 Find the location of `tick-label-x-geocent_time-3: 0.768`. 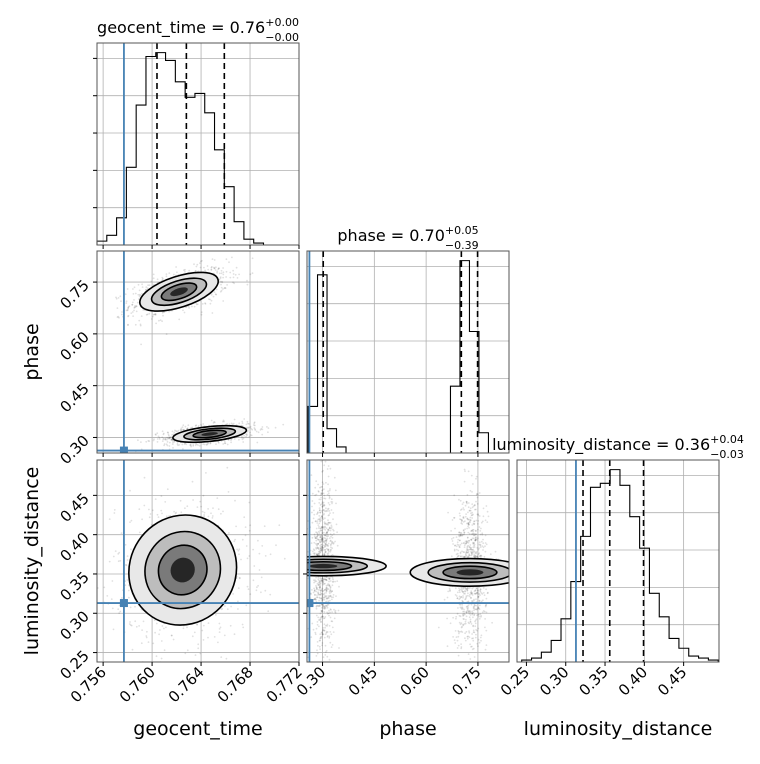

tick-label-x-geocent_time-3: 0.768 is located at coordinates (235, 684).